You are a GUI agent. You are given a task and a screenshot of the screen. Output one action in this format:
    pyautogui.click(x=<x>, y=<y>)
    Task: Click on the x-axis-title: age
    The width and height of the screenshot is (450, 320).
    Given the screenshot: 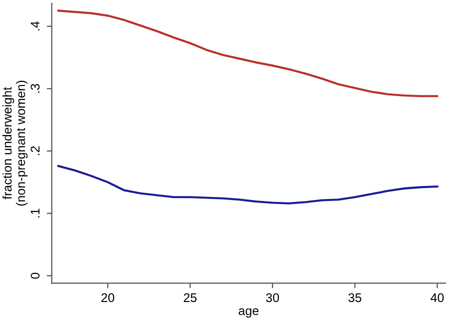 What is the action you would take?
    pyautogui.click(x=248, y=313)
    